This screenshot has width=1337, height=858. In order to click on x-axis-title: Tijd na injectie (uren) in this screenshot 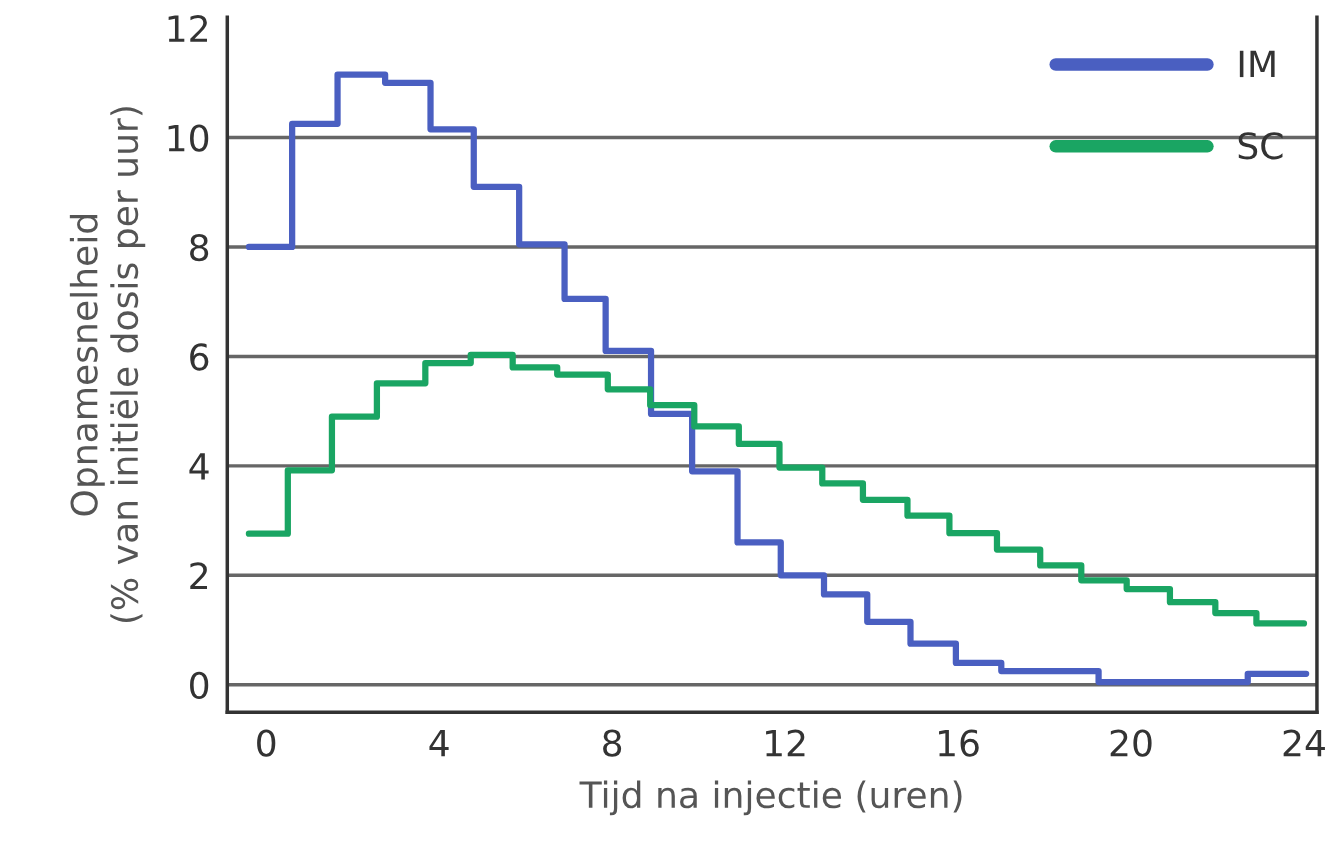, I will do `click(770, 798)`.